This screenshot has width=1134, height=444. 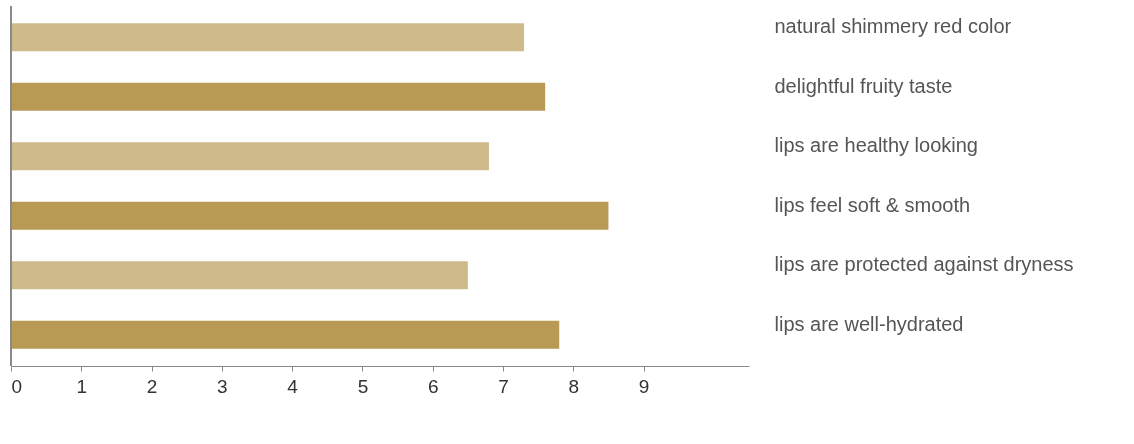 What do you see at coordinates (893, 26) in the screenshot?
I see `y-tick-label: natural shimmery red color` at bounding box center [893, 26].